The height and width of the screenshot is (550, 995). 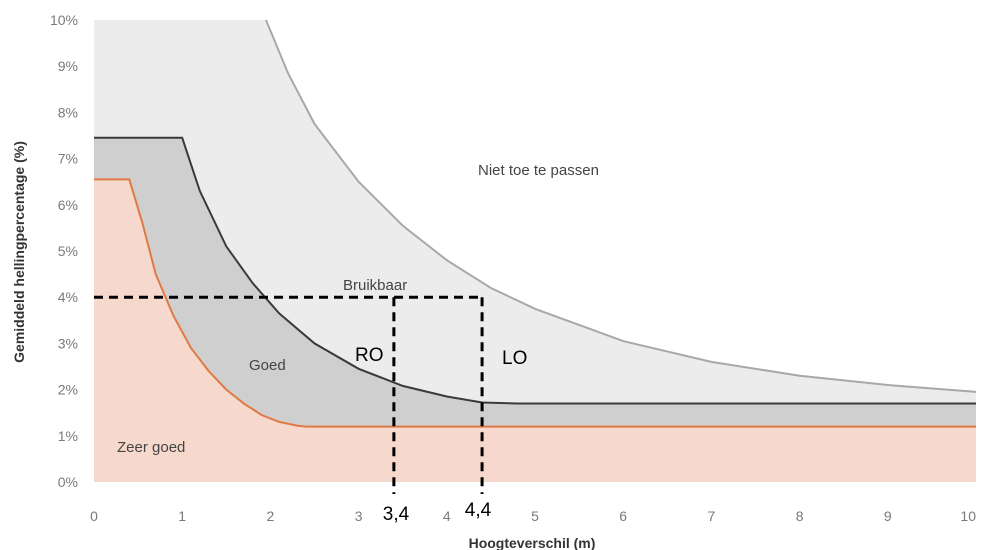 I want to click on x-tick-label: 3, so click(x=359, y=516).